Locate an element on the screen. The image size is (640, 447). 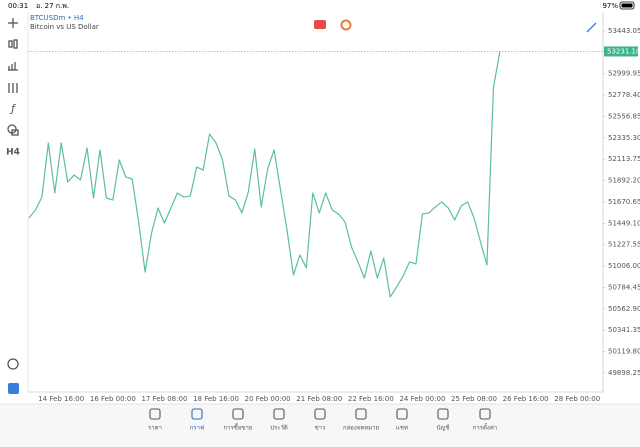
function-tool: ƒ is located at coordinates (13, 108).